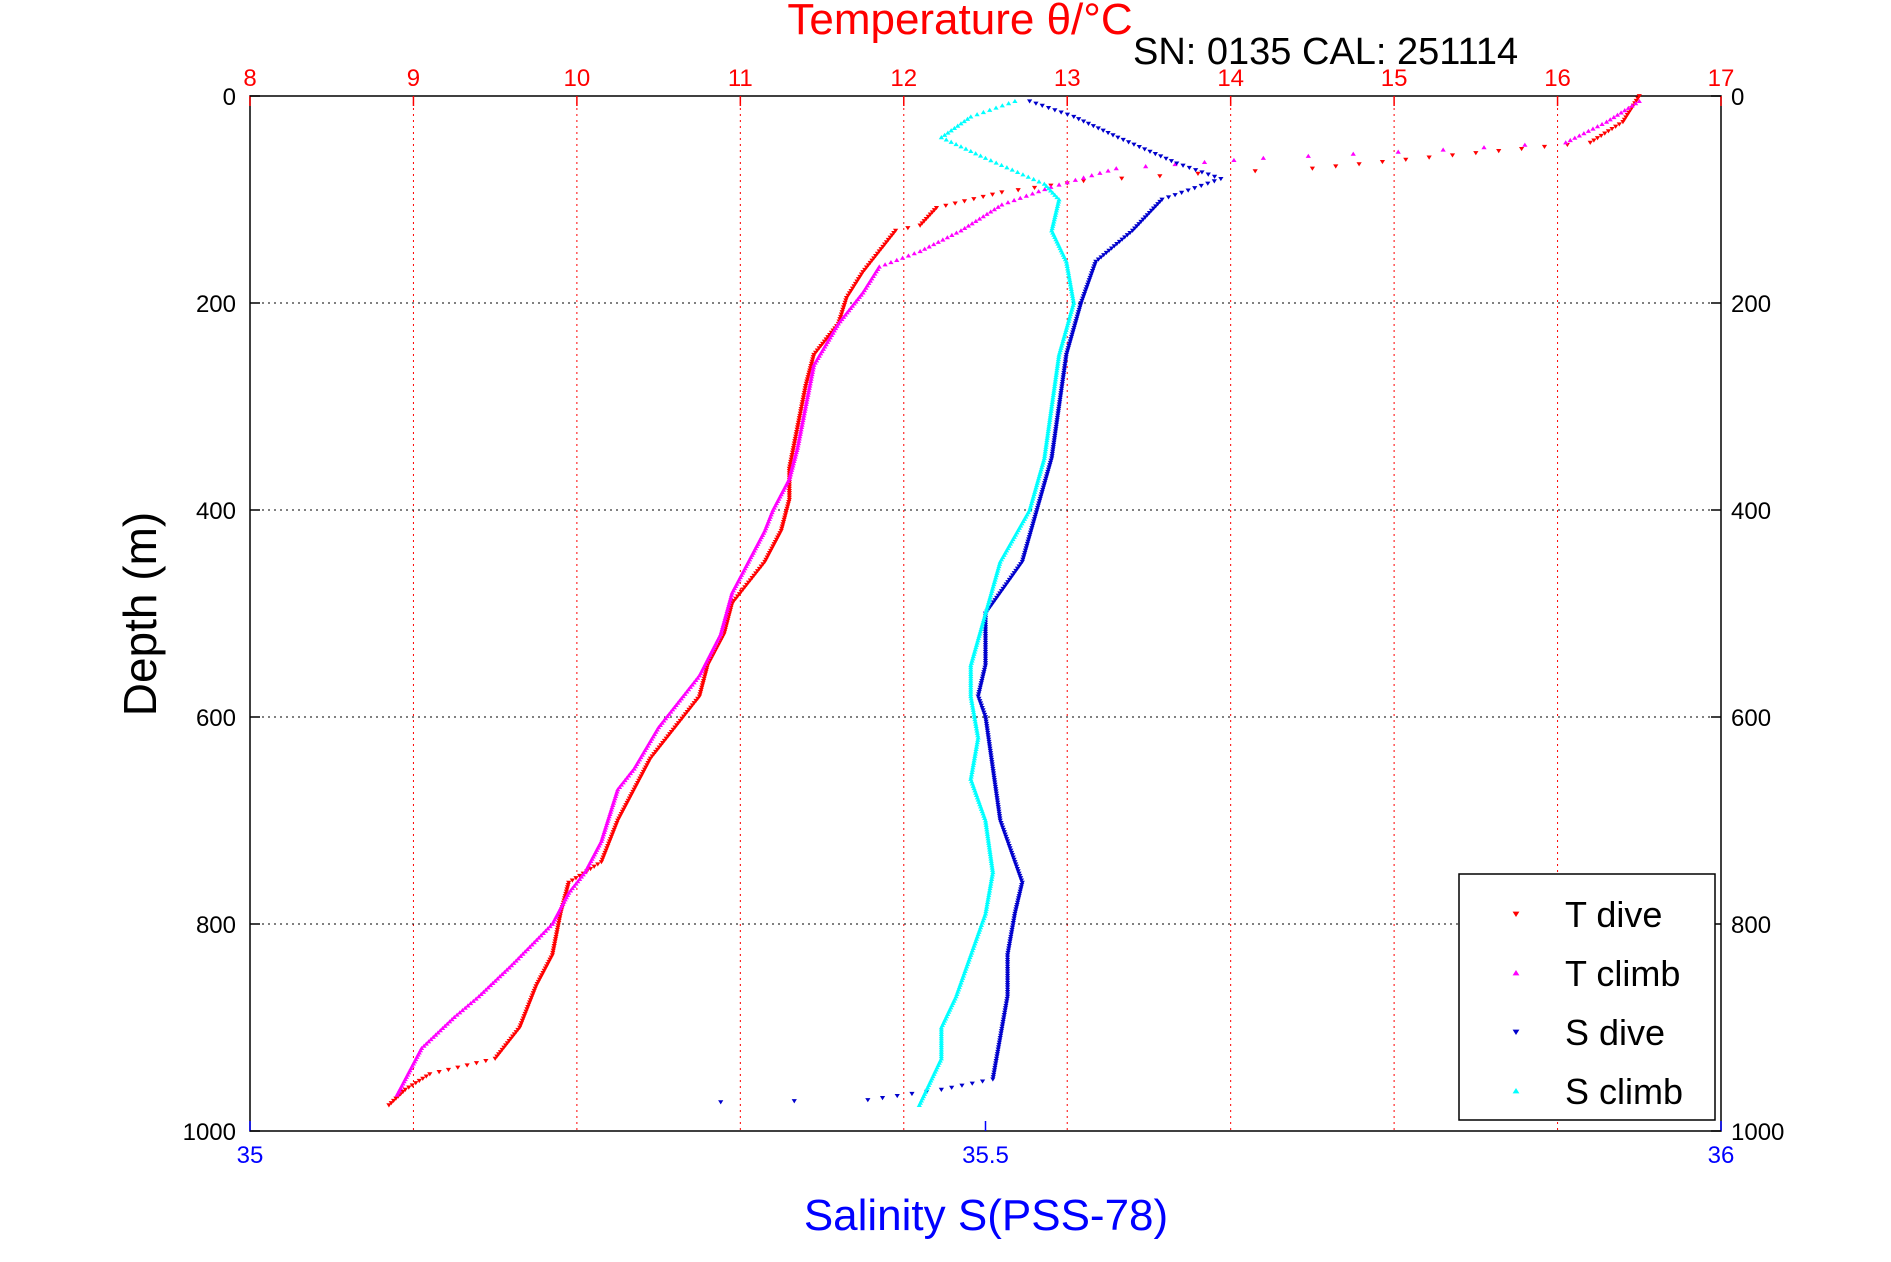  Describe the element at coordinates (1587, 997) in the screenshot. I see `legend-box` at that location.